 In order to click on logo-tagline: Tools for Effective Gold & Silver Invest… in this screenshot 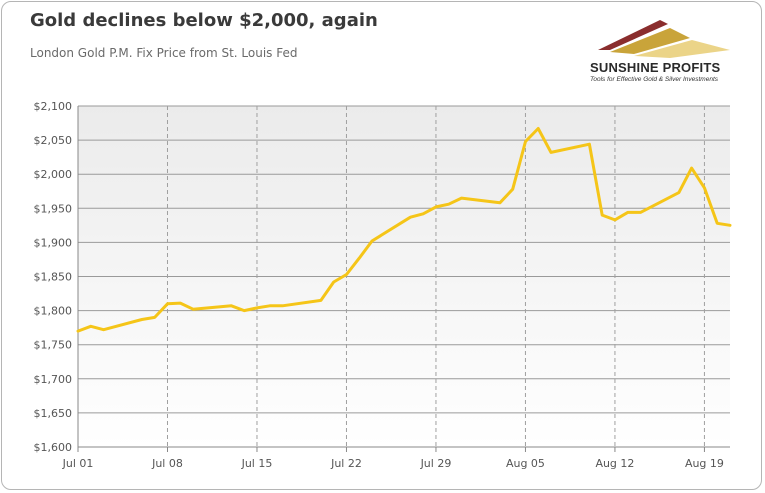, I will do `click(654, 79)`.